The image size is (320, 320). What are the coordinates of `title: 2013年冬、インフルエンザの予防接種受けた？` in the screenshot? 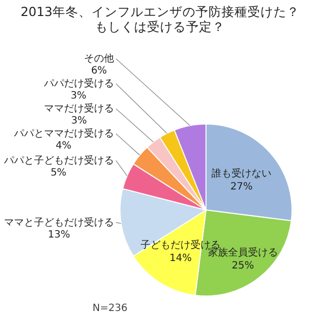 It's located at (160, 11).